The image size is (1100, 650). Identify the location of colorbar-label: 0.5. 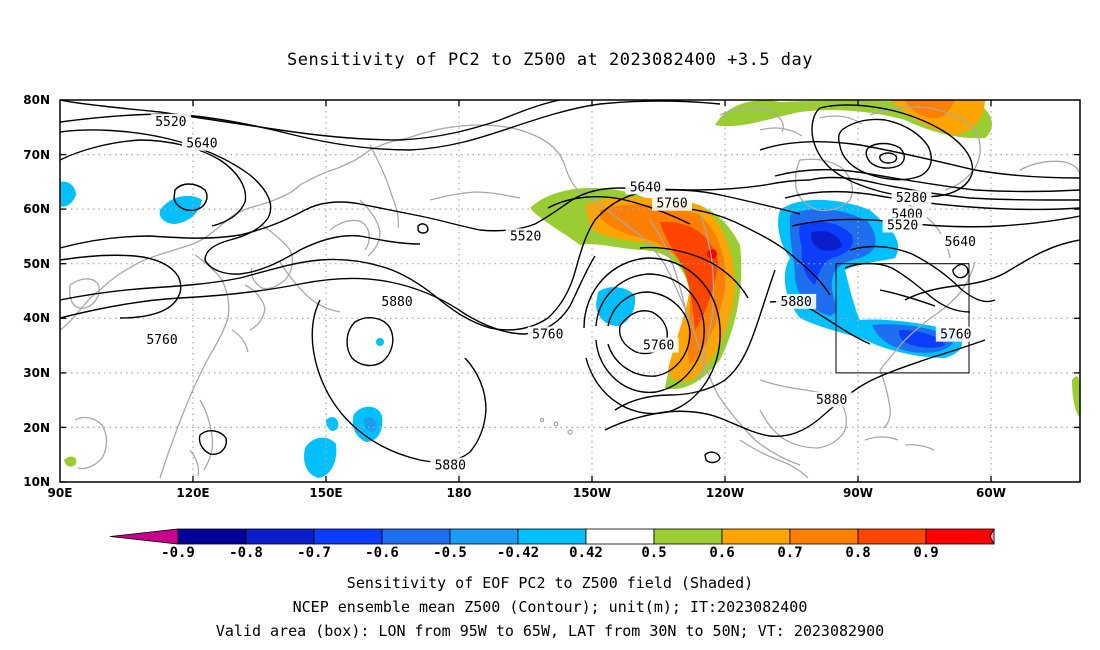
(654, 553).